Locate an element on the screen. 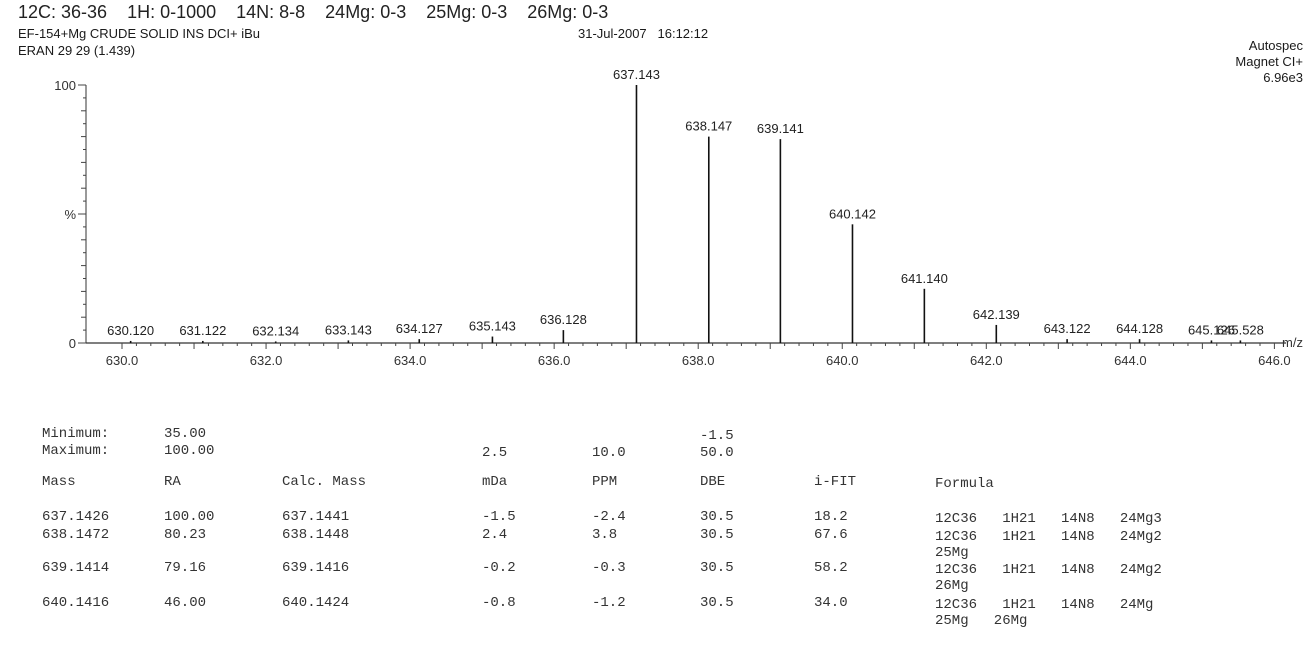 The image size is (1307, 671). peak-label: 635.143 is located at coordinates (492, 326).